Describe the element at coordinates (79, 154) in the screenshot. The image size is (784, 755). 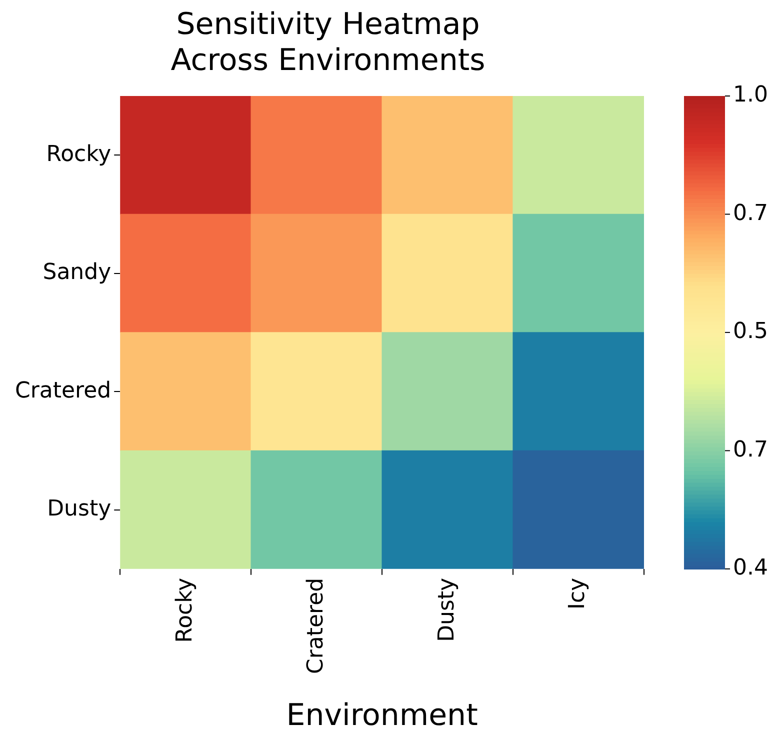
I see `y-tick-label: Rocky` at that location.